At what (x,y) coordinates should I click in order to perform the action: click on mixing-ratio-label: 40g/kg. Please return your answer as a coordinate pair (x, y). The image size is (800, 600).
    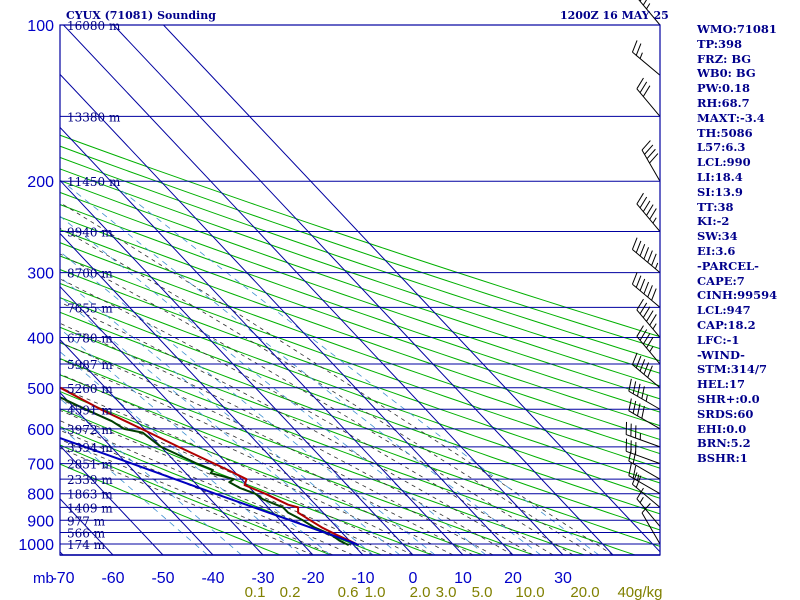
    Looking at the image, I should click on (639, 592).